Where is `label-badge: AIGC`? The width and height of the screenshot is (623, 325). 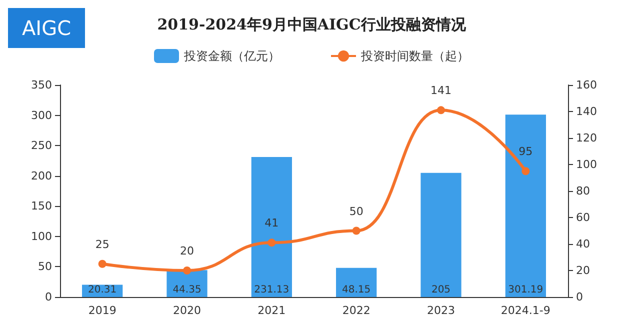
label-badge: AIGC is located at coordinates (47, 28).